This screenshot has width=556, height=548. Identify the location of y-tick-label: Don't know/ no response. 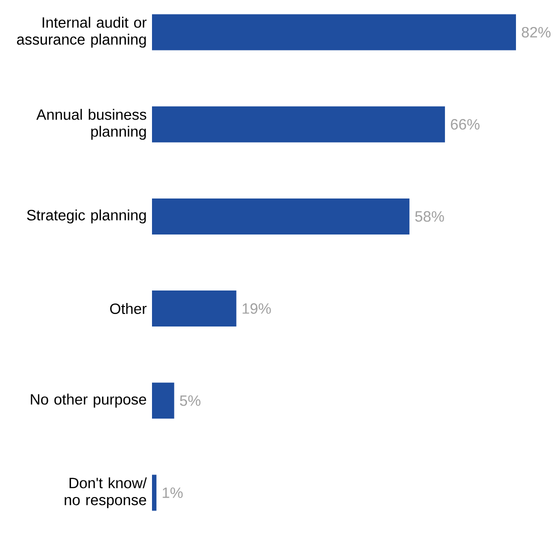
(105, 492).